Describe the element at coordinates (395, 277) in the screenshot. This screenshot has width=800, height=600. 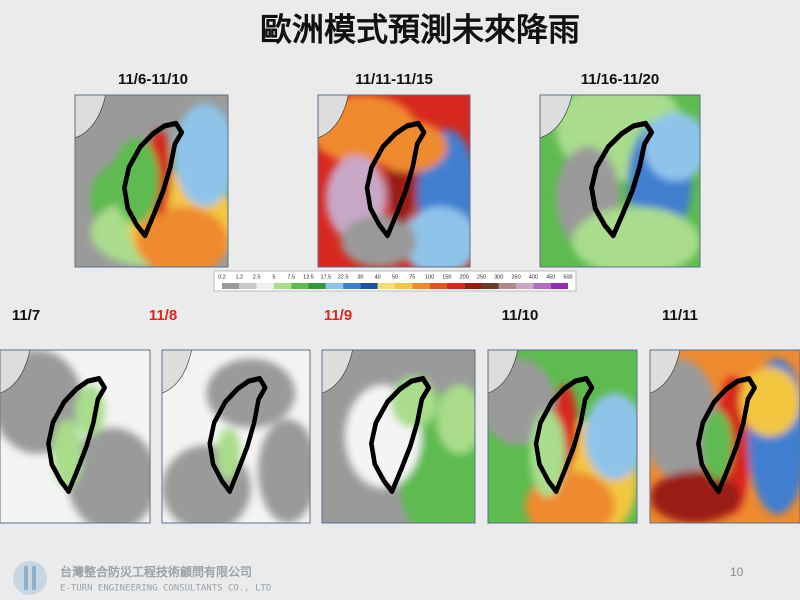
I see `colorbar-tick: 50` at that location.